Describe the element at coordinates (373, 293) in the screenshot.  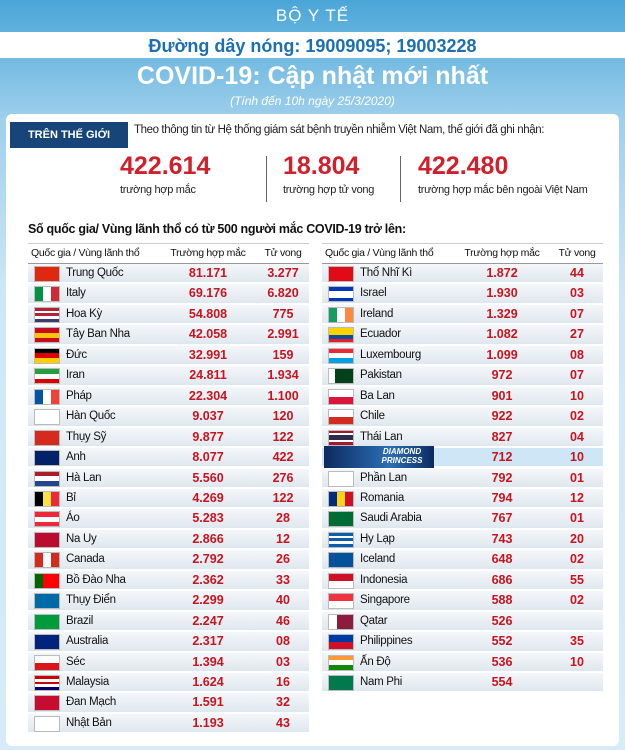
I see `country: Israel` at that location.